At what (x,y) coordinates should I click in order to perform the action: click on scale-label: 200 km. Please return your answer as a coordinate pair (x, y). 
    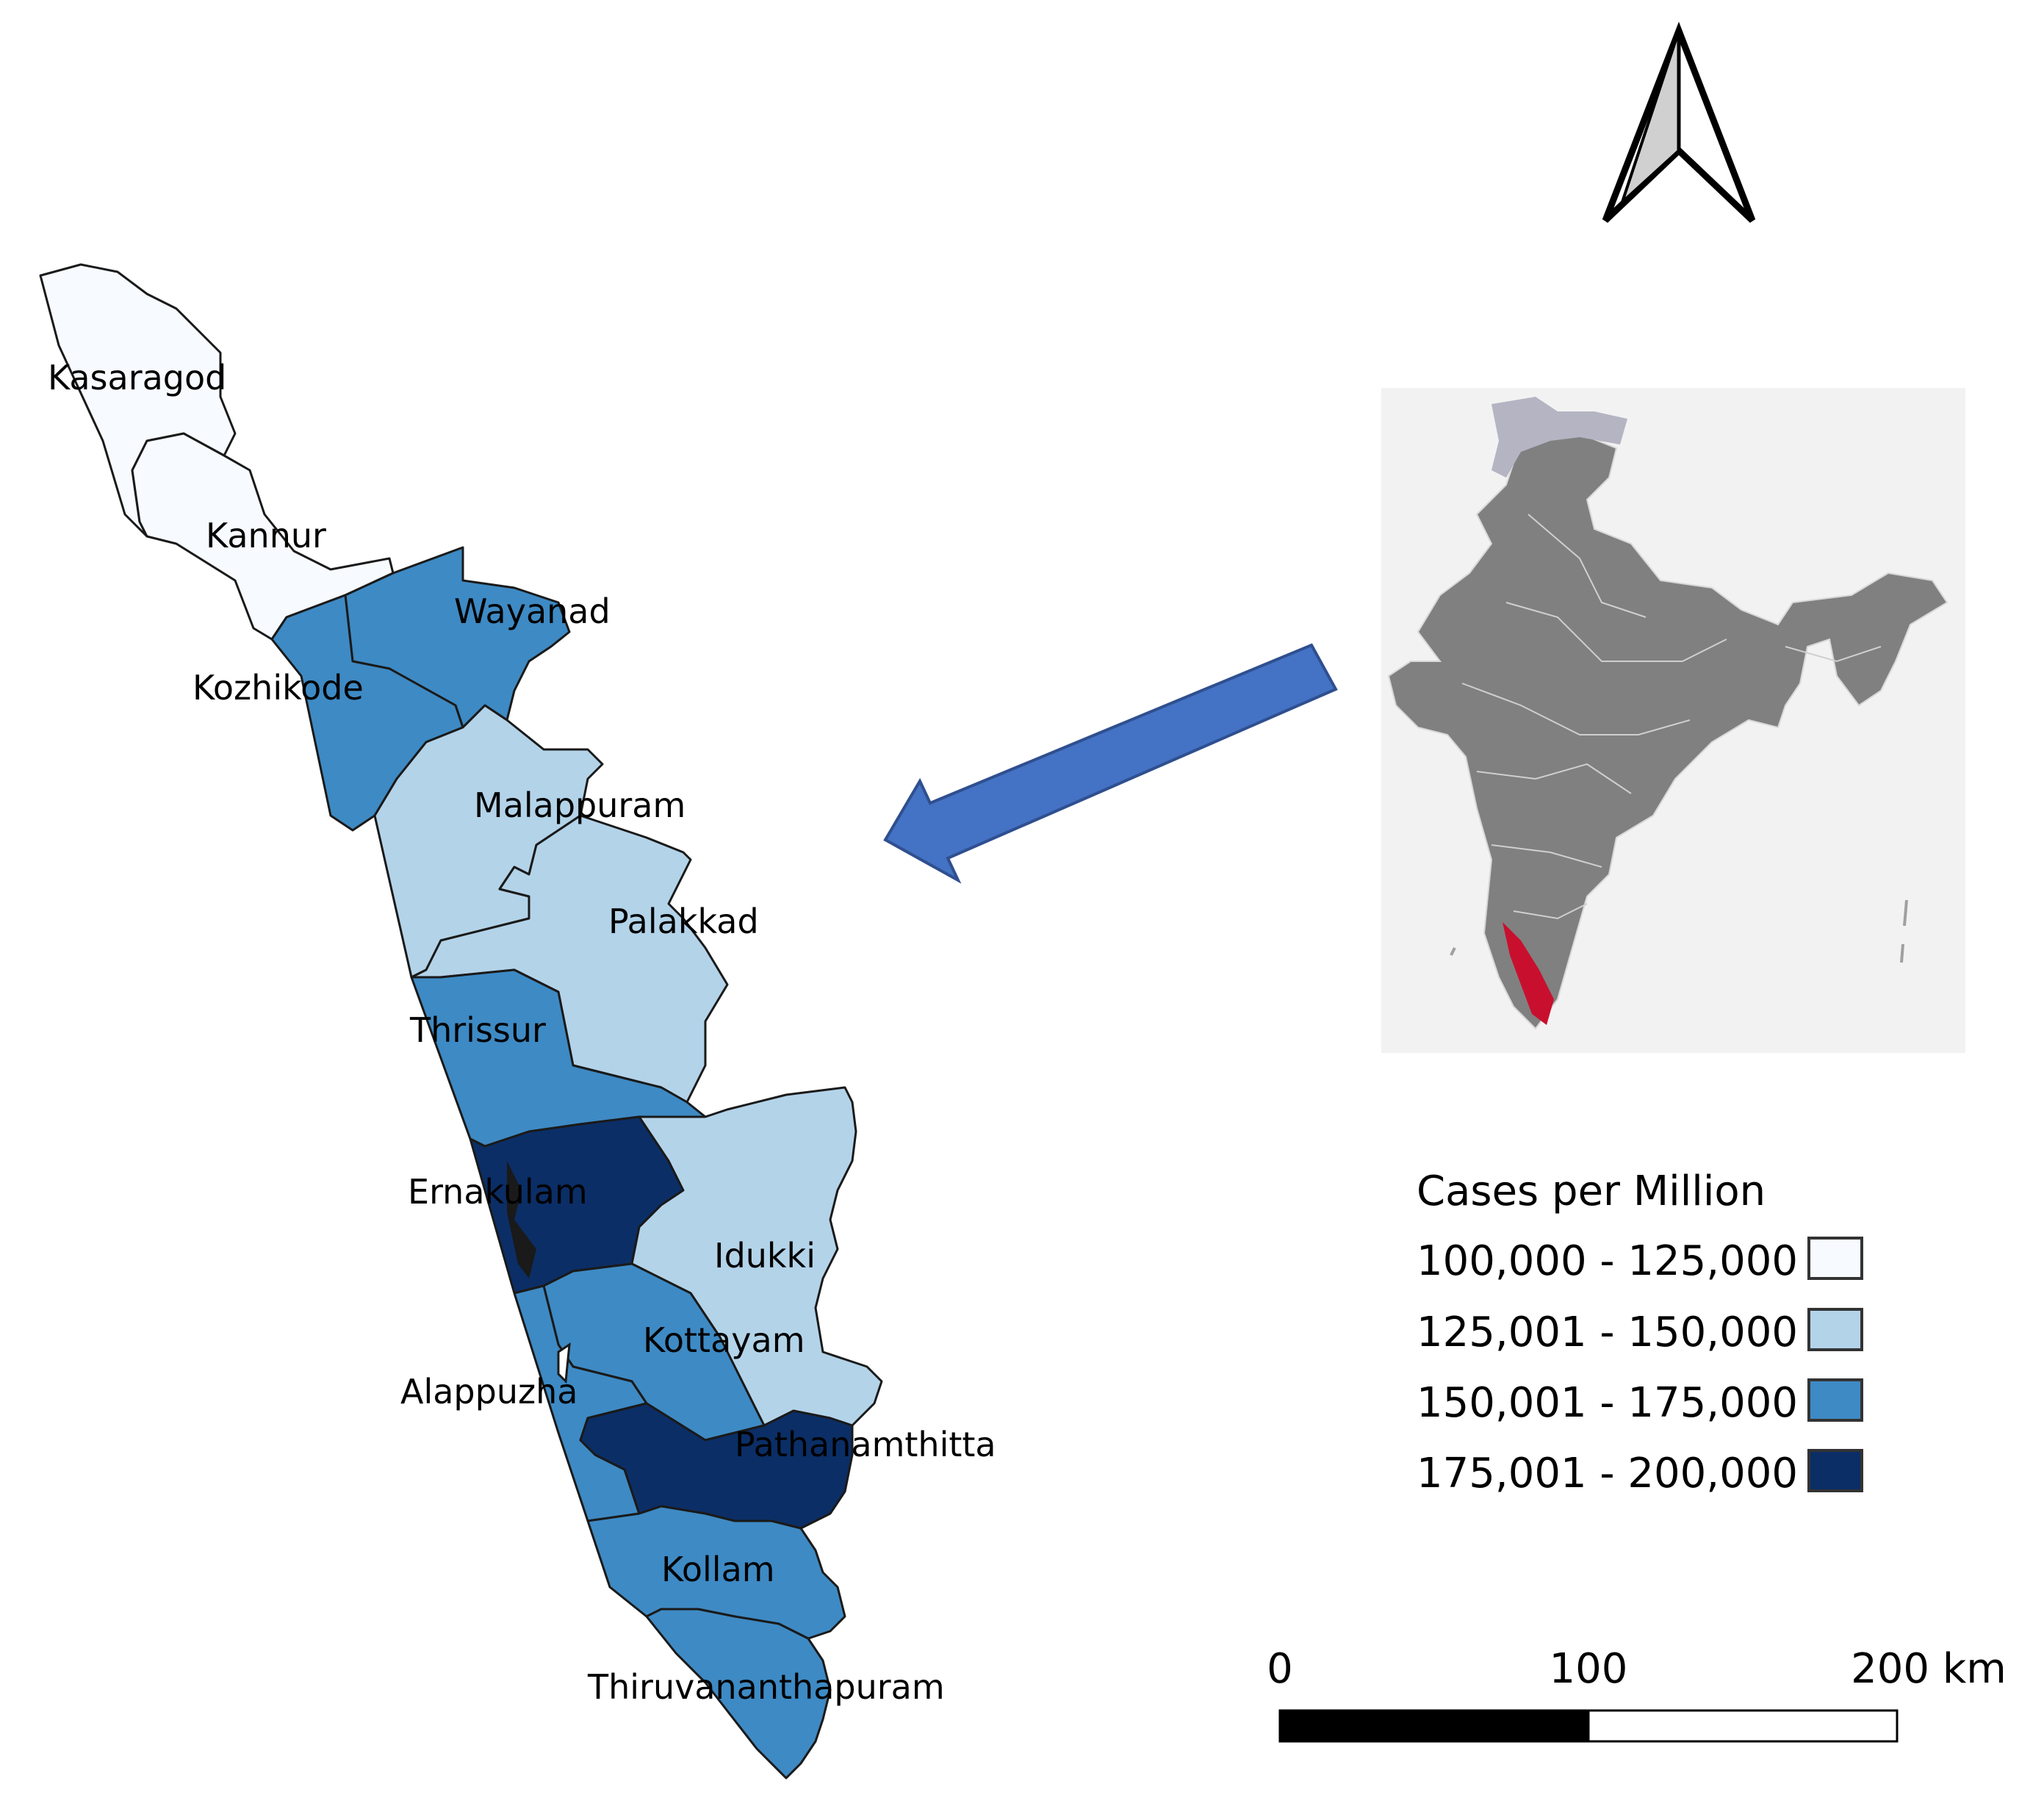
    Looking at the image, I should click on (1929, 1669).